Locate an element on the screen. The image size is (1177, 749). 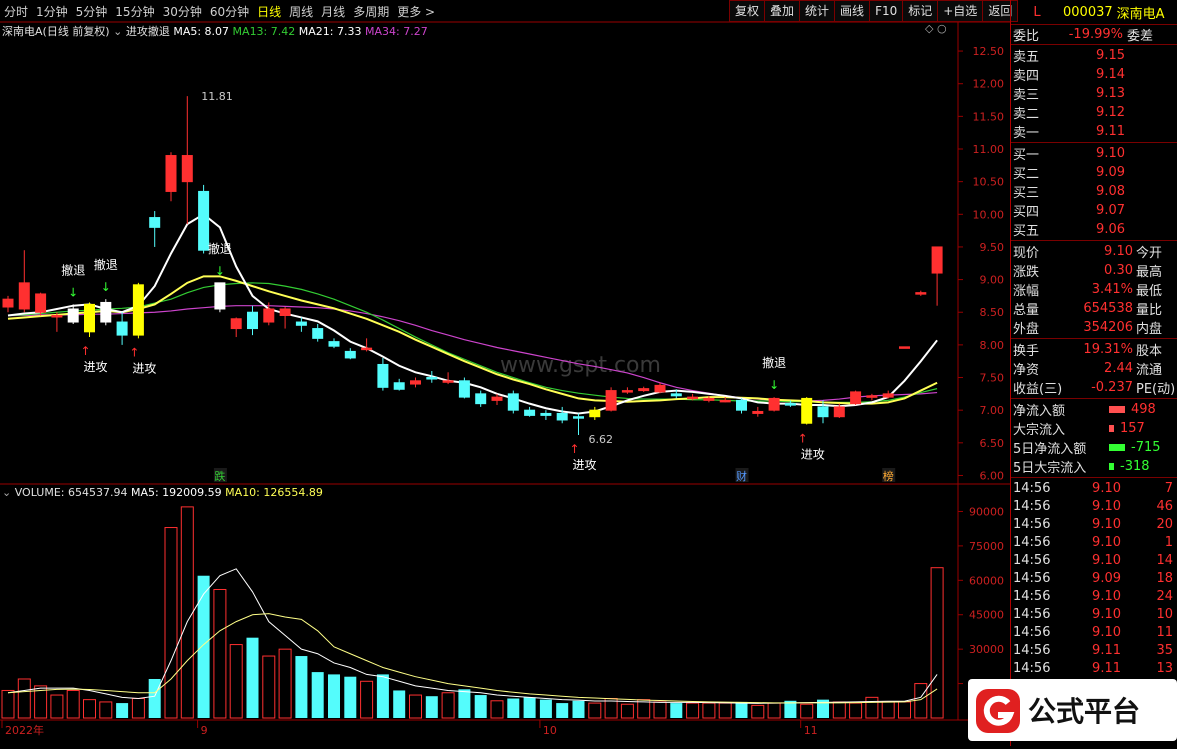
period-tab-6: 日线 is located at coordinates (269, 11).